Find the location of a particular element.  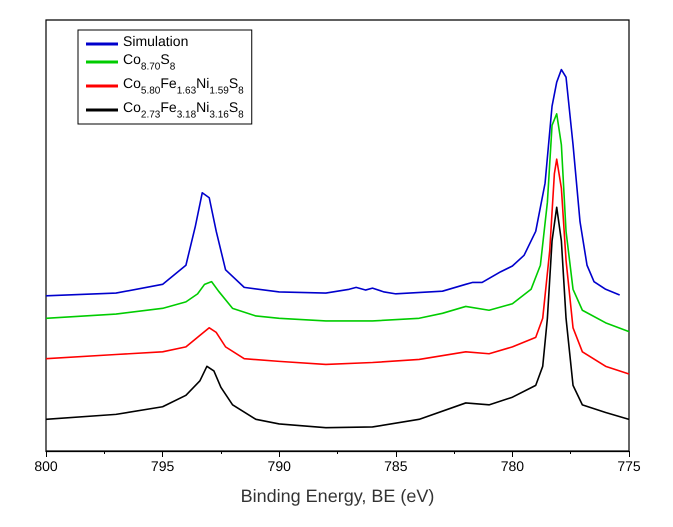

x-tick-label: 780 is located at coordinates (512, 466).